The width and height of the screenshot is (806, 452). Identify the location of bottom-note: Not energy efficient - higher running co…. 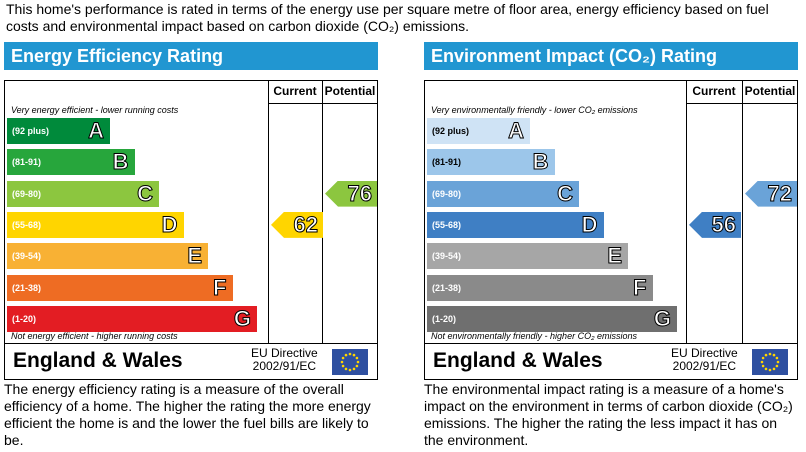
(94, 336).